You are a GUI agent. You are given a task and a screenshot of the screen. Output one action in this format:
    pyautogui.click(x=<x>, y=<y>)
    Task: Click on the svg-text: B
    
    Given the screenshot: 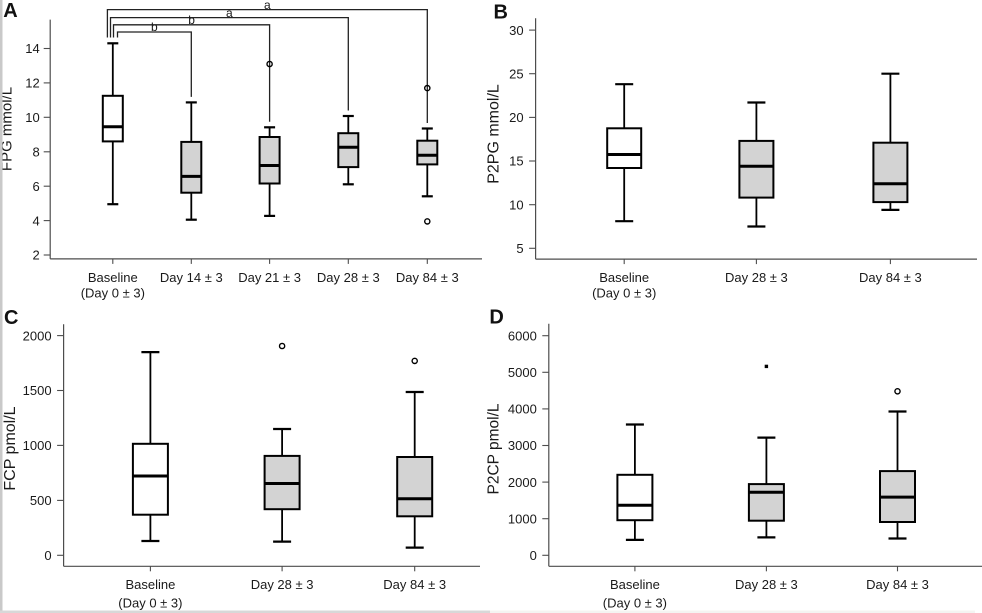 What is the action you would take?
    pyautogui.click(x=501, y=13)
    